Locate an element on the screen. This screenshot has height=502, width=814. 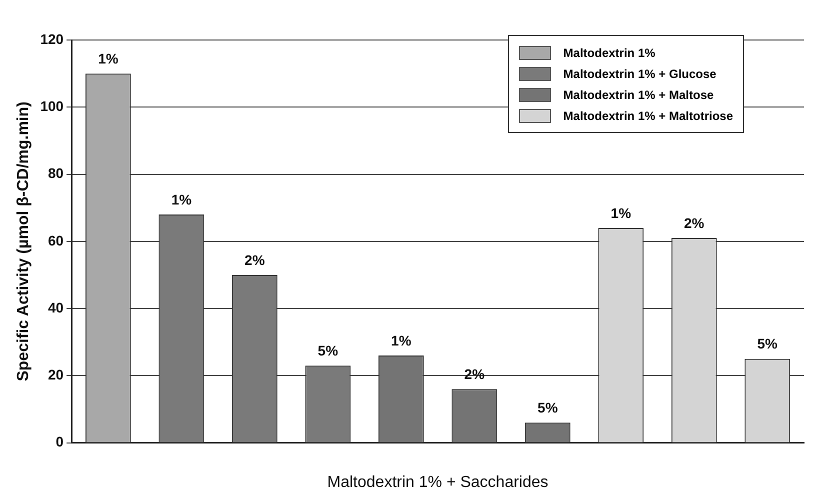
y-tick-label: 0 is located at coordinates (60, 442).